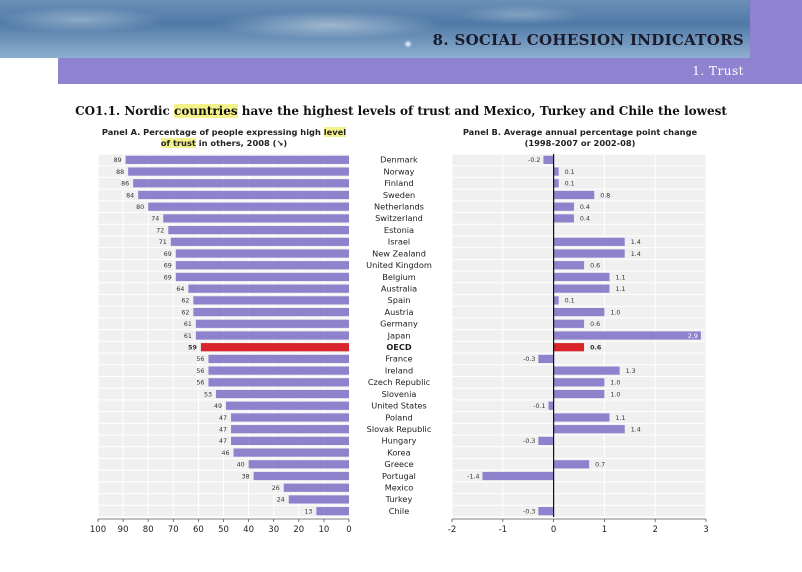 Image resolution: width=802 pixels, height=572 pixels. What do you see at coordinates (398, 406) in the screenshot?
I see `category-label: United States` at bounding box center [398, 406].